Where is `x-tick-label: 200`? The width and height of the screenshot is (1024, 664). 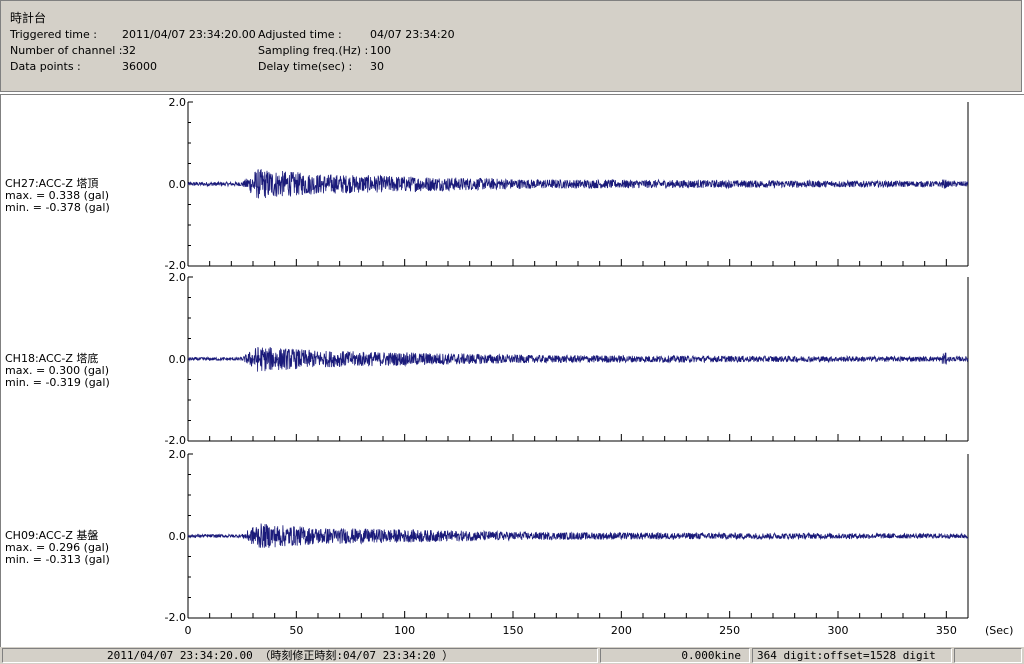 x-tick-label: 200 is located at coordinates (621, 630).